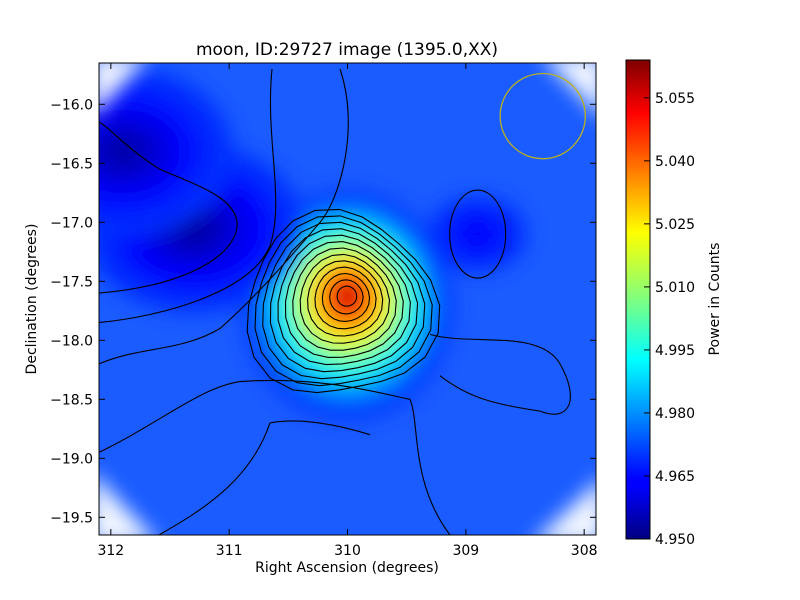 Image resolution: width=800 pixels, height=600 pixels. Describe the element at coordinates (71, 400) in the screenshot. I see `y-tick-label: −18.5` at that location.